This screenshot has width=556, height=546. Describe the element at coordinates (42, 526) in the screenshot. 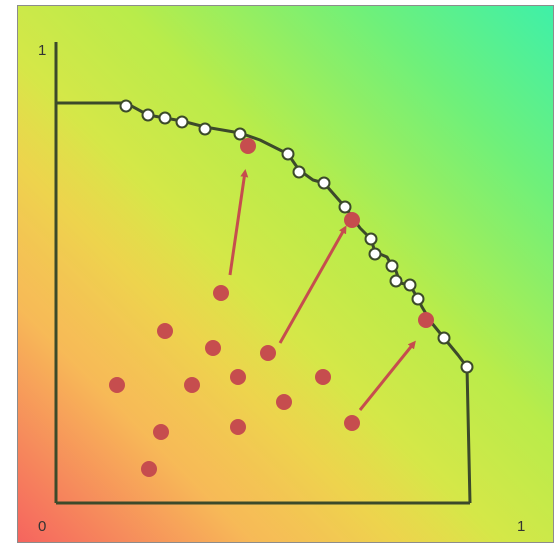

I see `origin-label: 0` at that location.